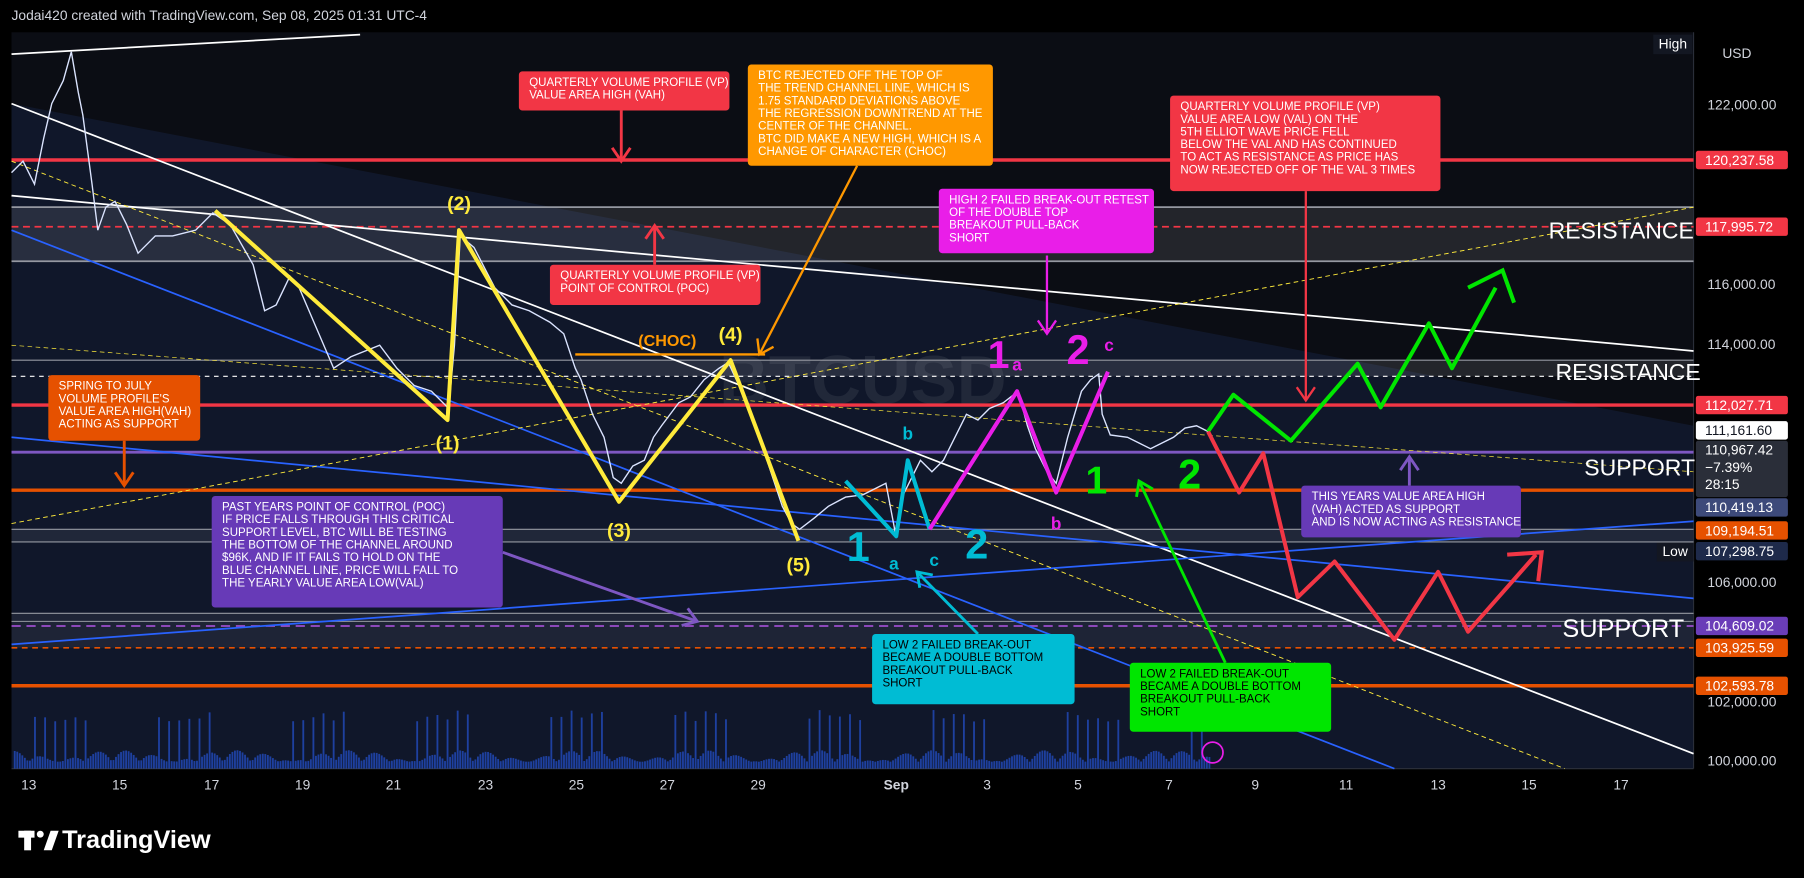 The width and height of the screenshot is (1804, 878). What do you see at coordinates (808, 260) in the screenshot?
I see `arrow-line` at bounding box center [808, 260].